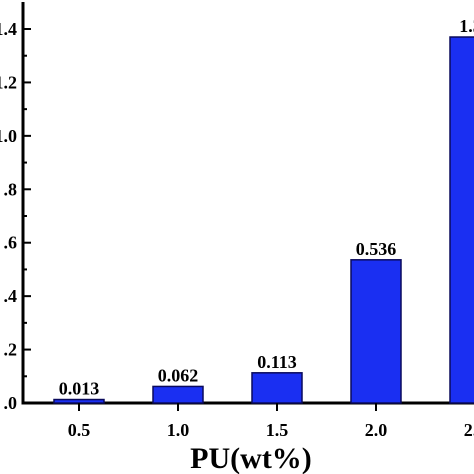 The width and height of the screenshot is (474, 474). Describe the element at coordinates (11, 189) in the screenshot. I see `y-tick-label: .8` at that location.